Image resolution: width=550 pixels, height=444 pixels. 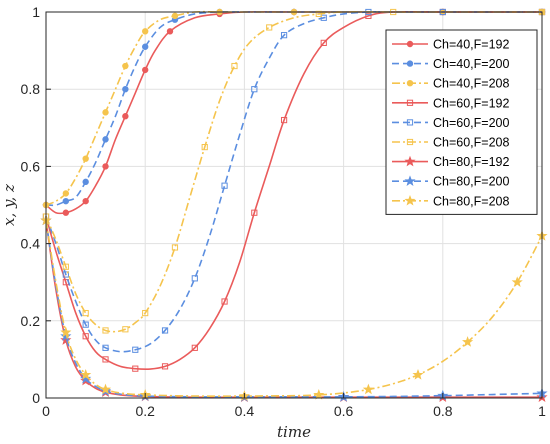 What do you see at coordinates (245, 411) in the screenshot?
I see `x-tick-label: 0.4` at bounding box center [245, 411].